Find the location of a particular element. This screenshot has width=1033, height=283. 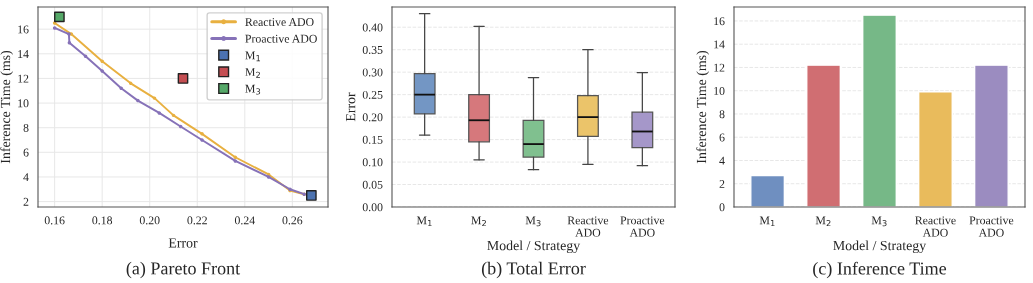

y-tick-label: 0.30 is located at coordinates (372, 72).